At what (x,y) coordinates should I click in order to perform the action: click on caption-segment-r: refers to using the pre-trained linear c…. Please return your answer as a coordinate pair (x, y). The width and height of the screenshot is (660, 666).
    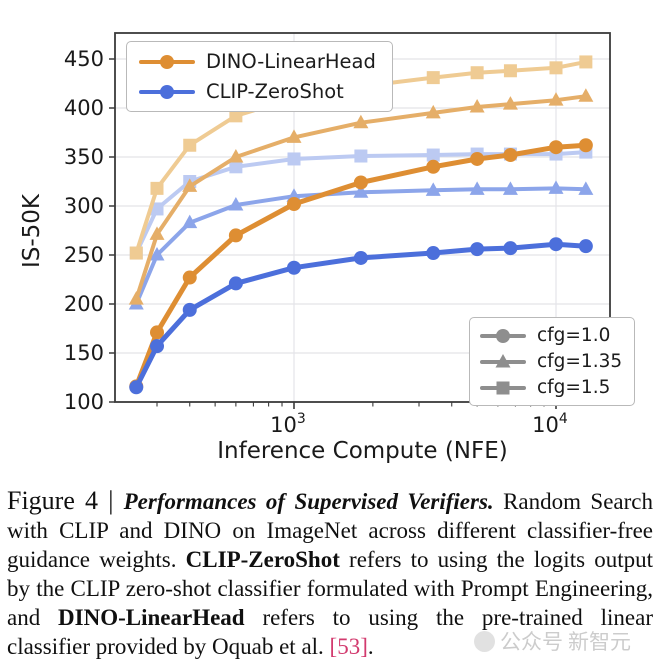
    Looking at the image, I should click on (330, 632).